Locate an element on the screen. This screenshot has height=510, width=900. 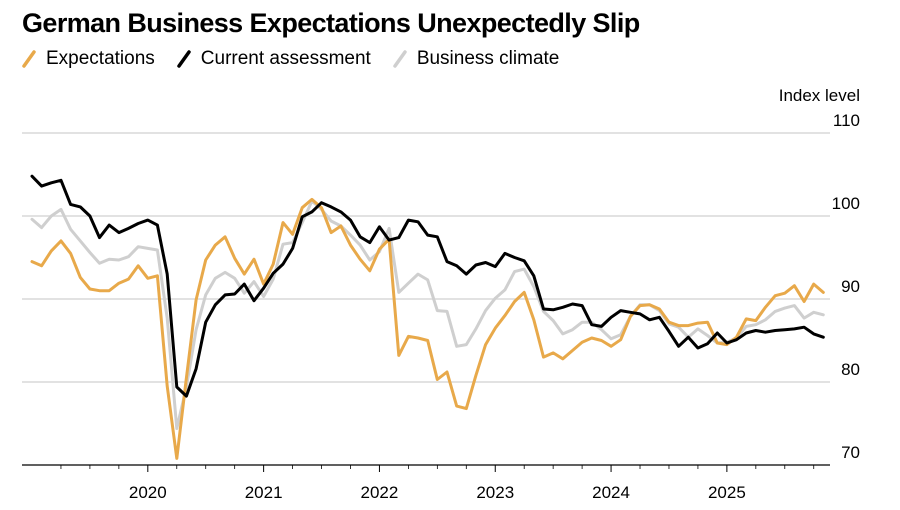
y-axis-ticks: 110 100 90 80 70 is located at coordinates (846, 286).